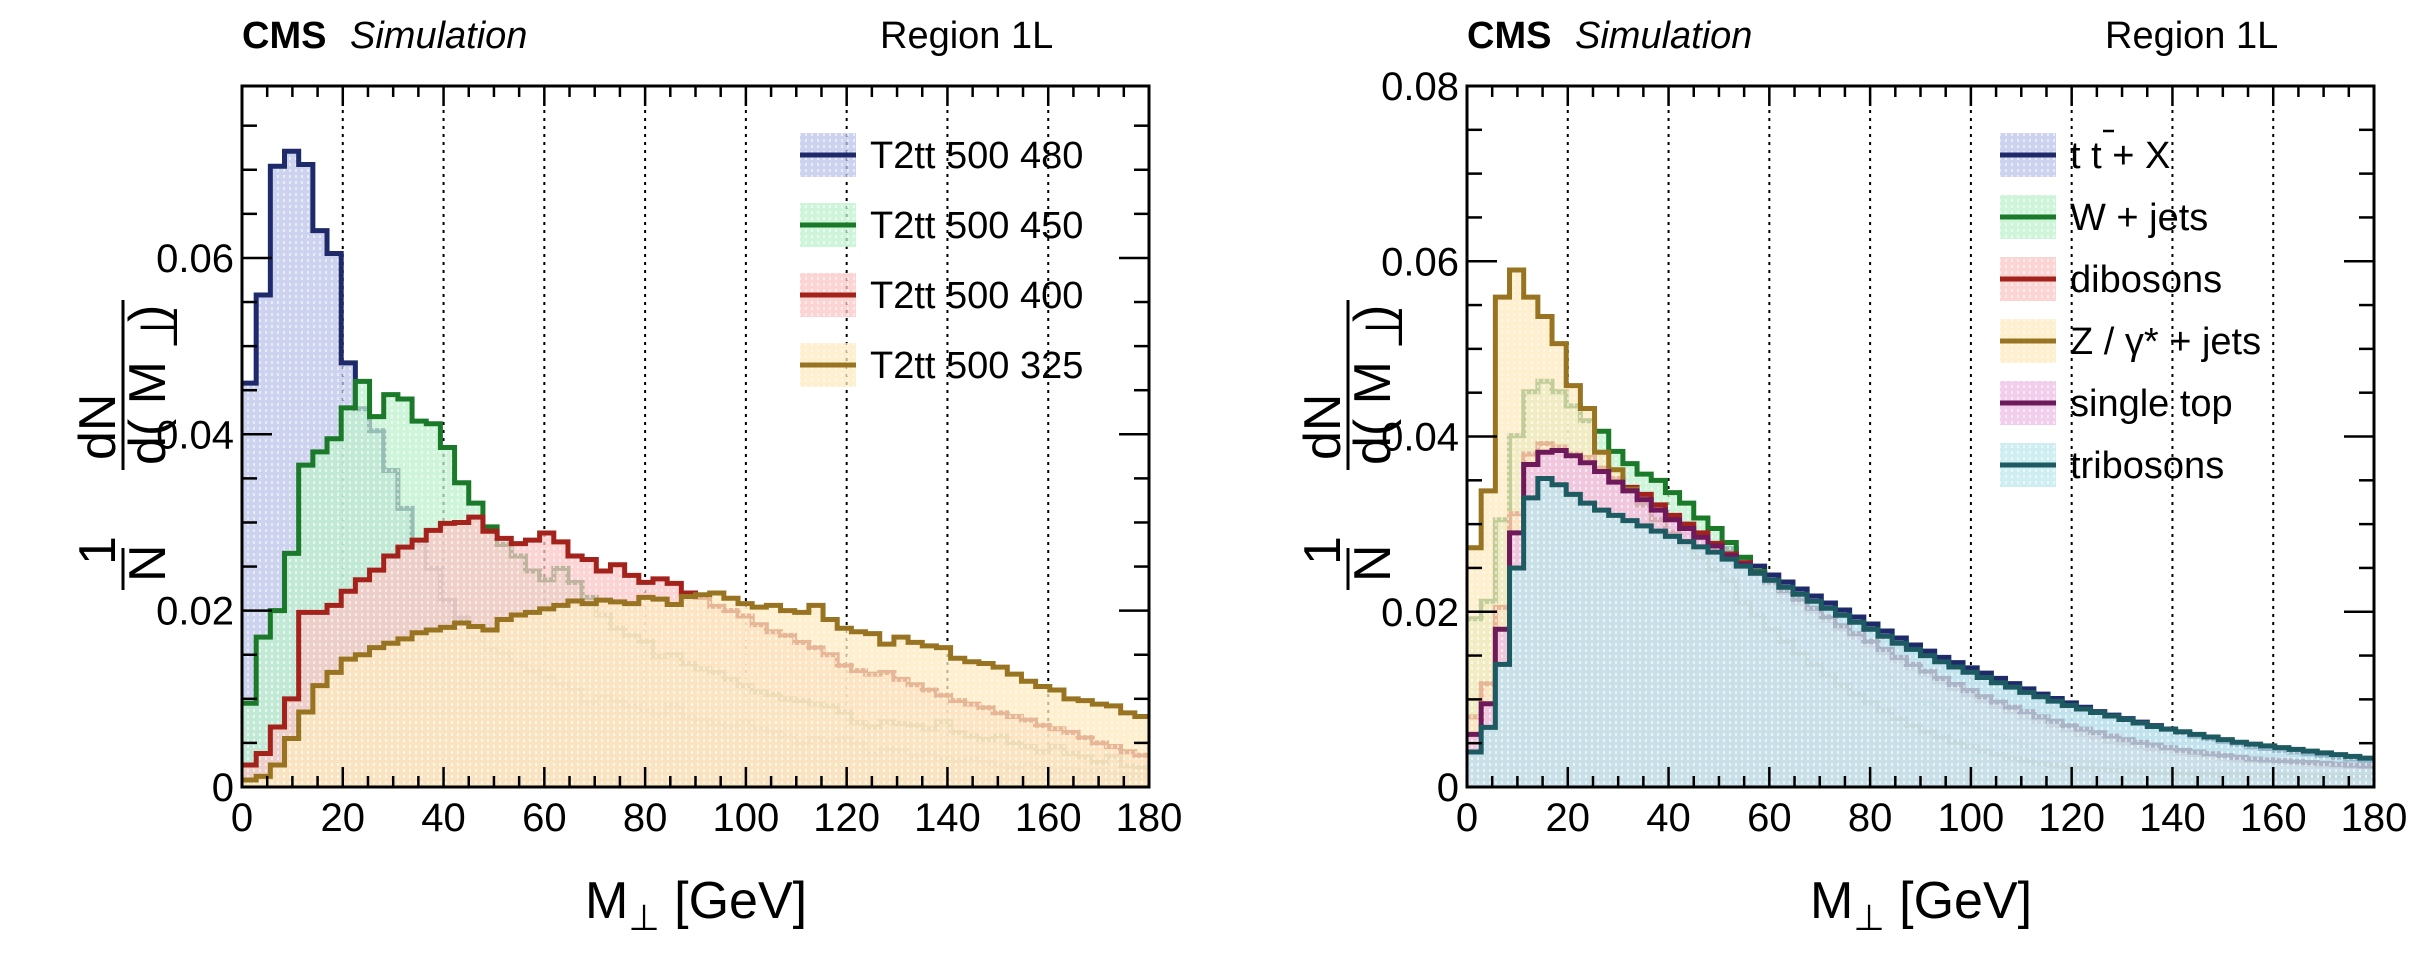 The image size is (2435, 960). I want to click on legend-label: dibosons, so click(2146, 280).